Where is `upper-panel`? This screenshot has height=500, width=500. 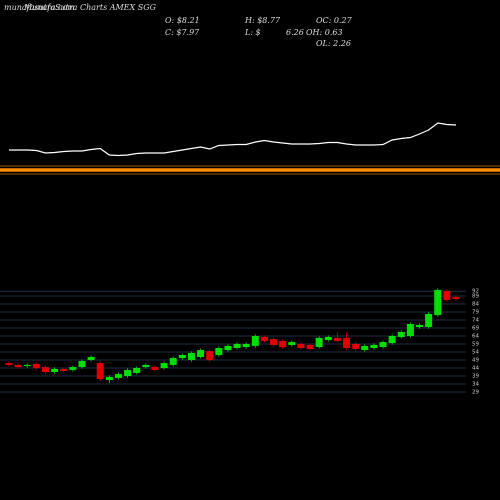
upper-panel is located at coordinates (233, 139).